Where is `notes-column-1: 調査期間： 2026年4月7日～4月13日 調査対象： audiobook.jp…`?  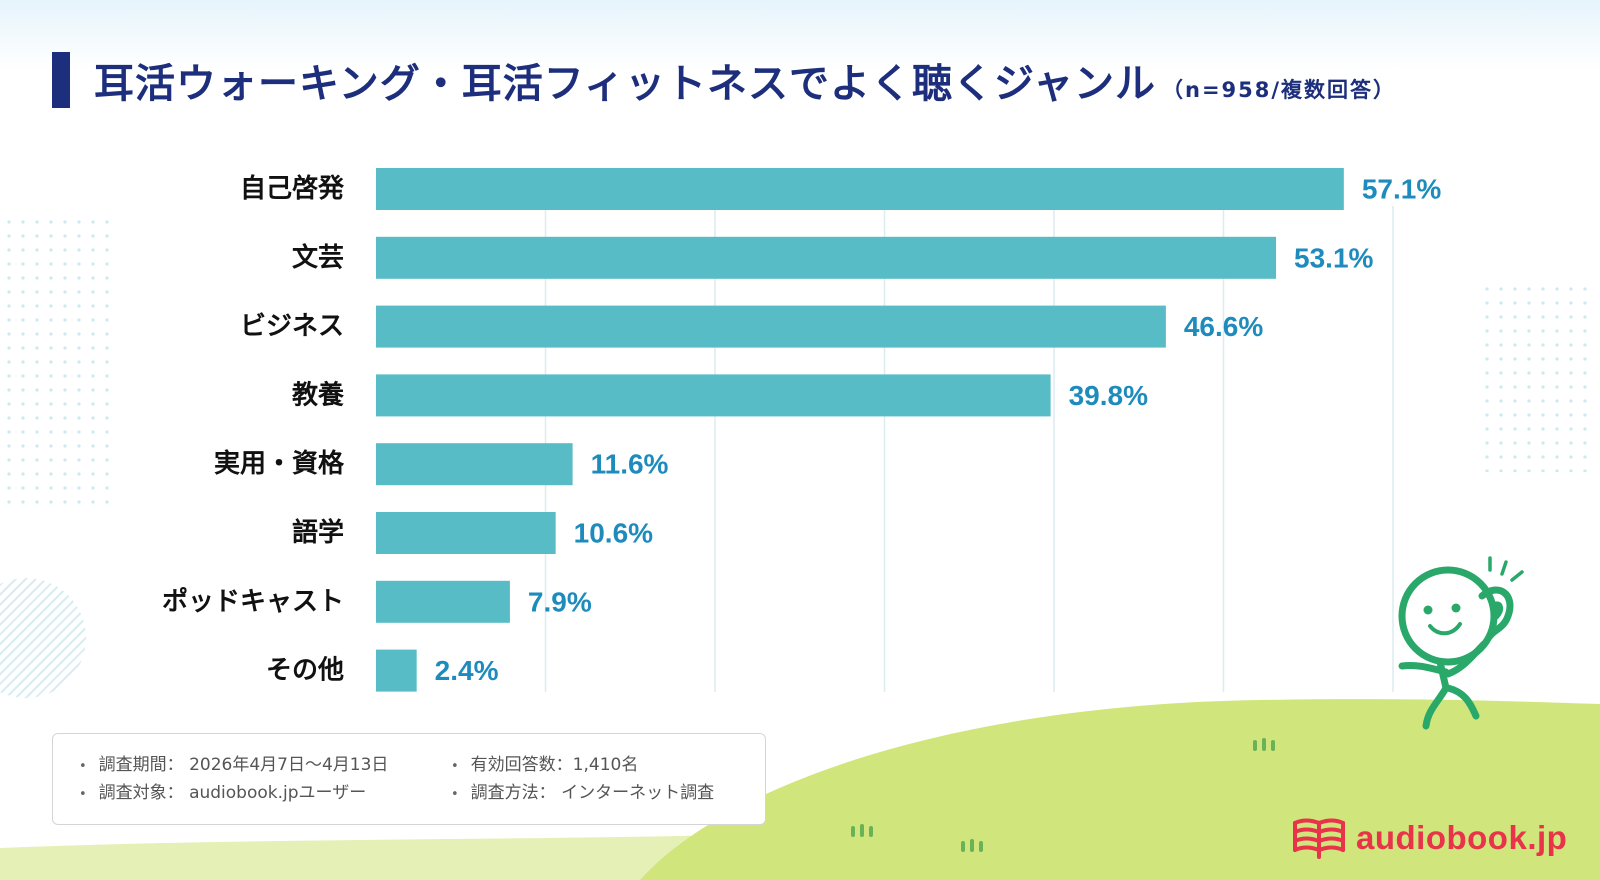
notes-column-1: 調査期間： 2026年4月7日～4月13日 調査対象： audiobook.jp… is located at coordinates (234, 780).